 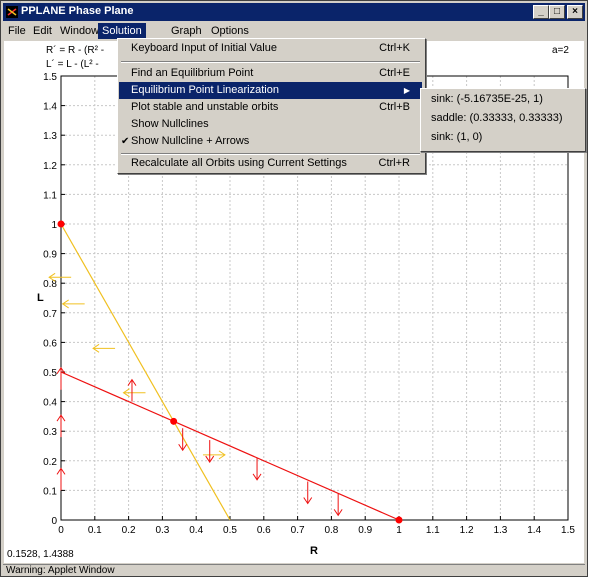 I want to click on y-tick-label: 0.2, so click(x=50, y=462).